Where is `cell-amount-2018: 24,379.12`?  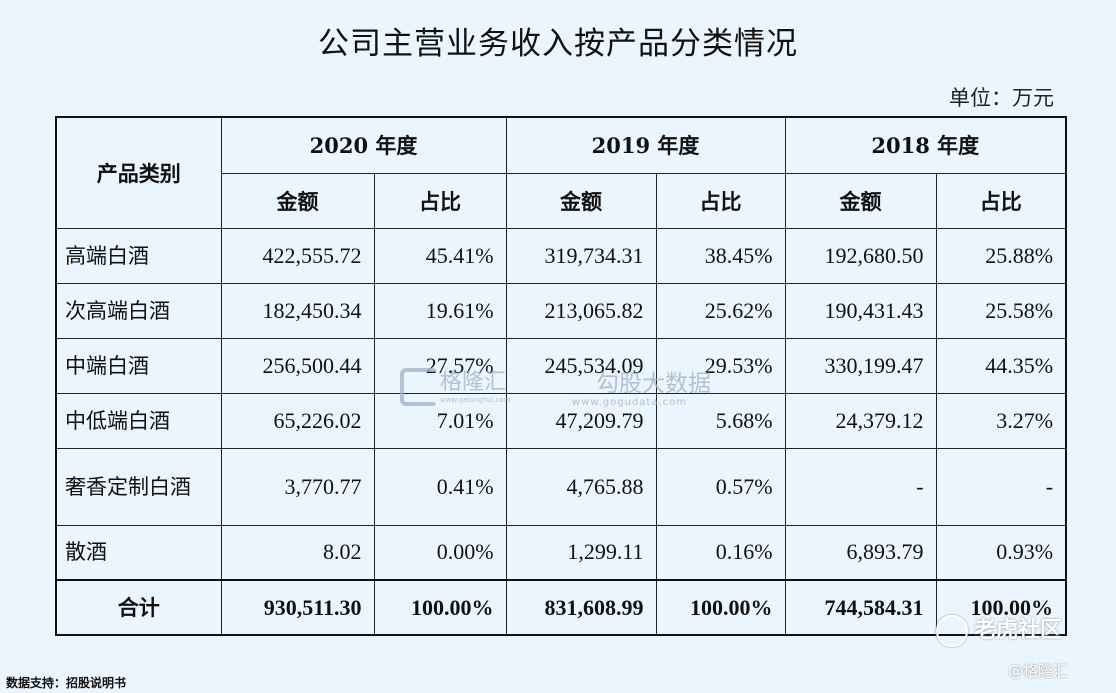 cell-amount-2018: 24,379.12 is located at coordinates (860, 420).